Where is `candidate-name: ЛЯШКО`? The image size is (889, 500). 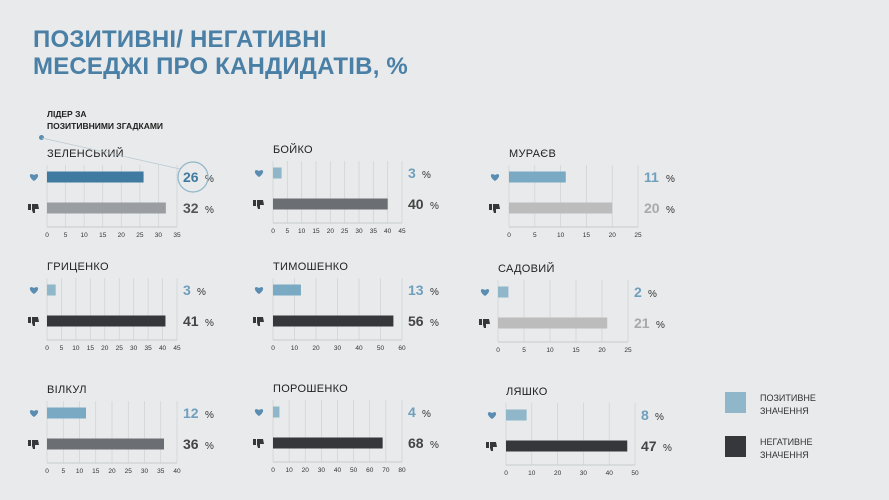 candidate-name: ЛЯШКО is located at coordinates (527, 392).